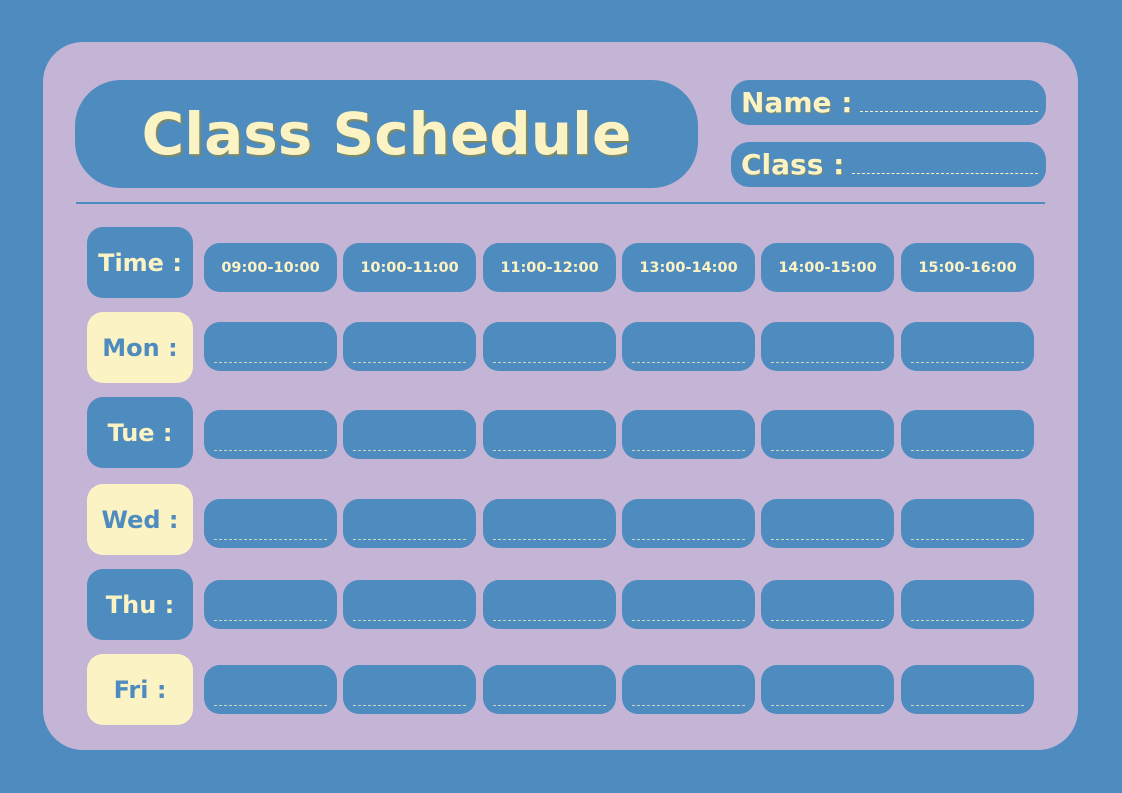 The image size is (1122, 793). I want to click on time-slot-header: 14:00-15:00, so click(827, 267).